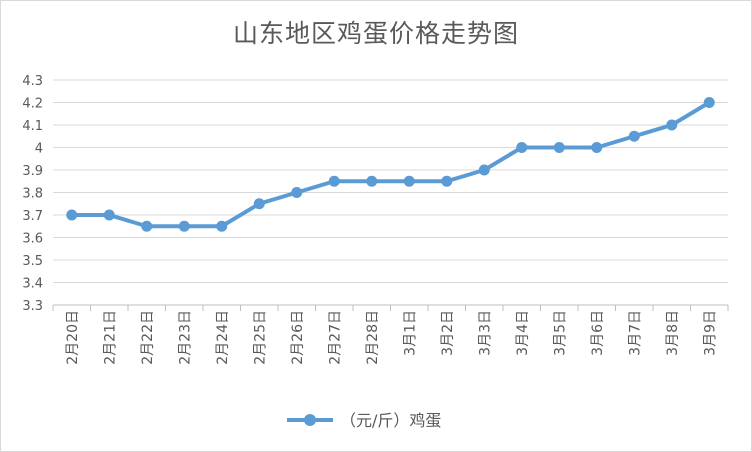 Image resolution: width=752 pixels, height=452 pixels. I want to click on x-tick-label: 2月22日, so click(148, 337).